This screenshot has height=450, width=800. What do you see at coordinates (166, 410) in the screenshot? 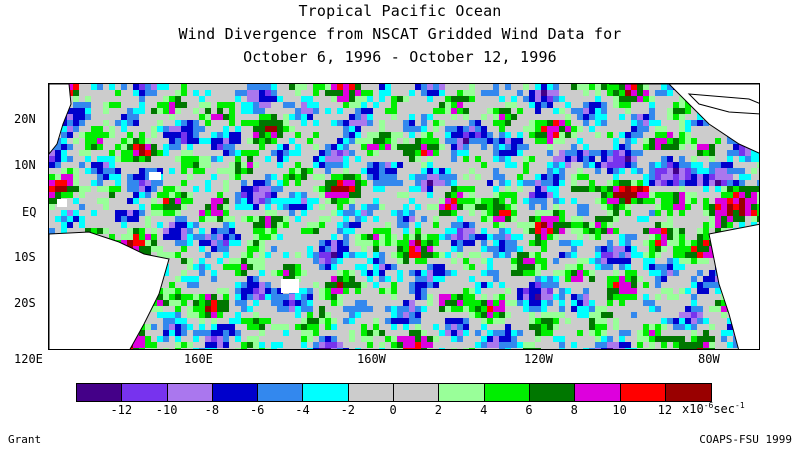
I see `colorbar-tick-label: -10` at bounding box center [166, 410].